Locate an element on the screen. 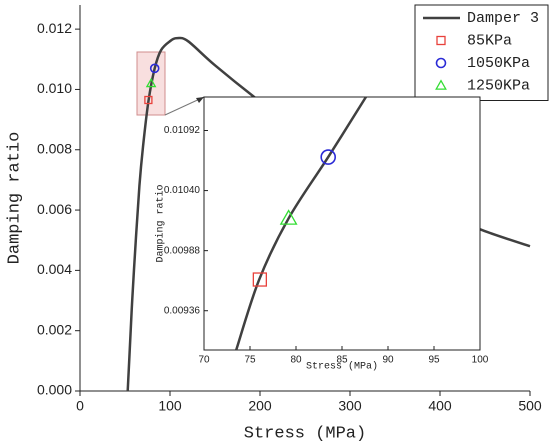  x-tick-label: 95 is located at coordinates (434, 360).